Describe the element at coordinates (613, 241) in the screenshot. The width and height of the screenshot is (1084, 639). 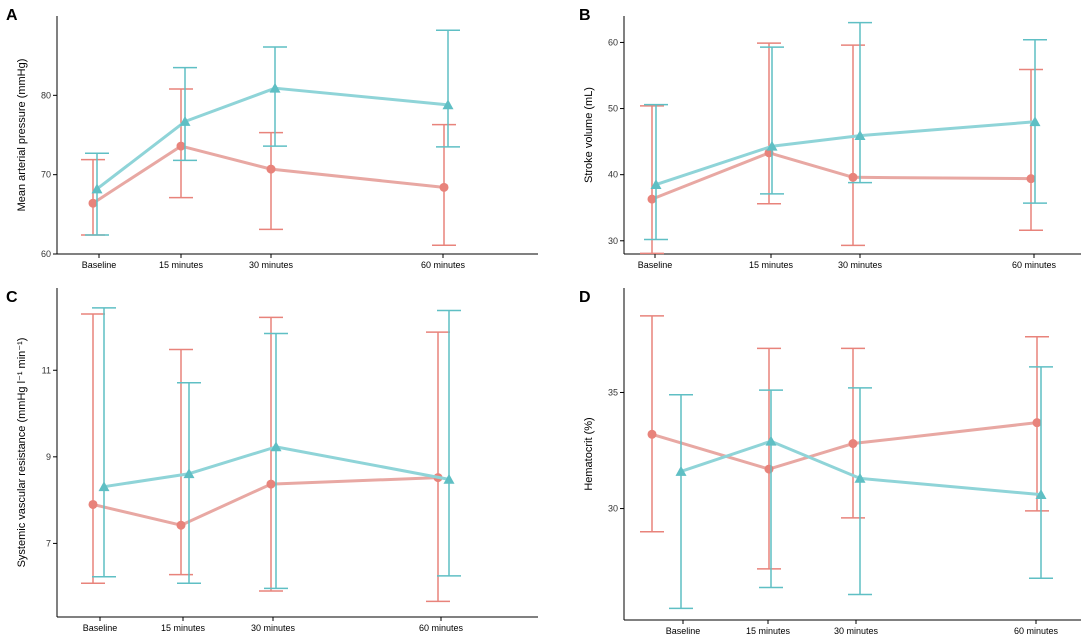
I see `panel-b-y-tick-label: 30` at that location.